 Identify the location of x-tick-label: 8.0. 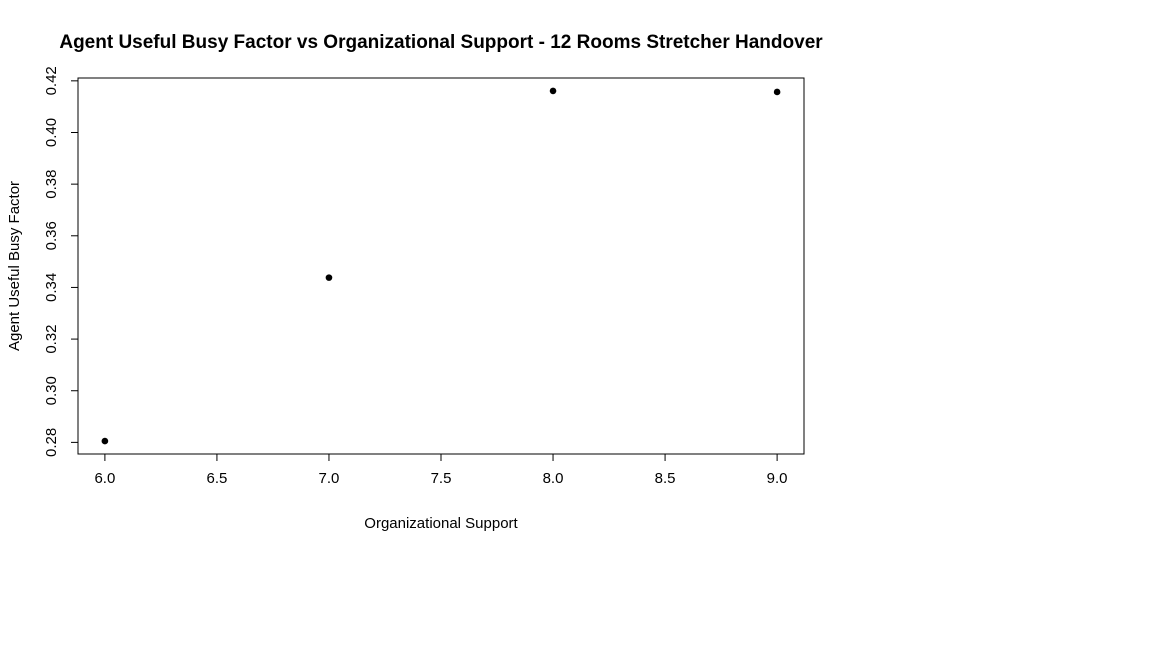
(553, 478).